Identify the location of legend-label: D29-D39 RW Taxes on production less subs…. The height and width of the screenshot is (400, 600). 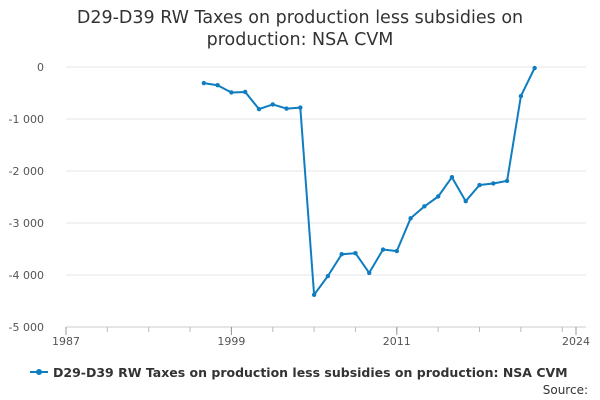
(310, 372).